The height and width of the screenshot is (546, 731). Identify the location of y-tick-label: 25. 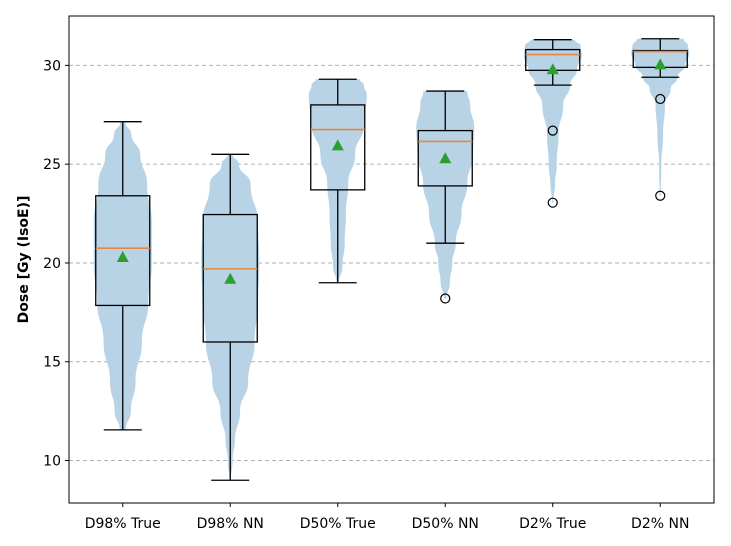
(52, 165).